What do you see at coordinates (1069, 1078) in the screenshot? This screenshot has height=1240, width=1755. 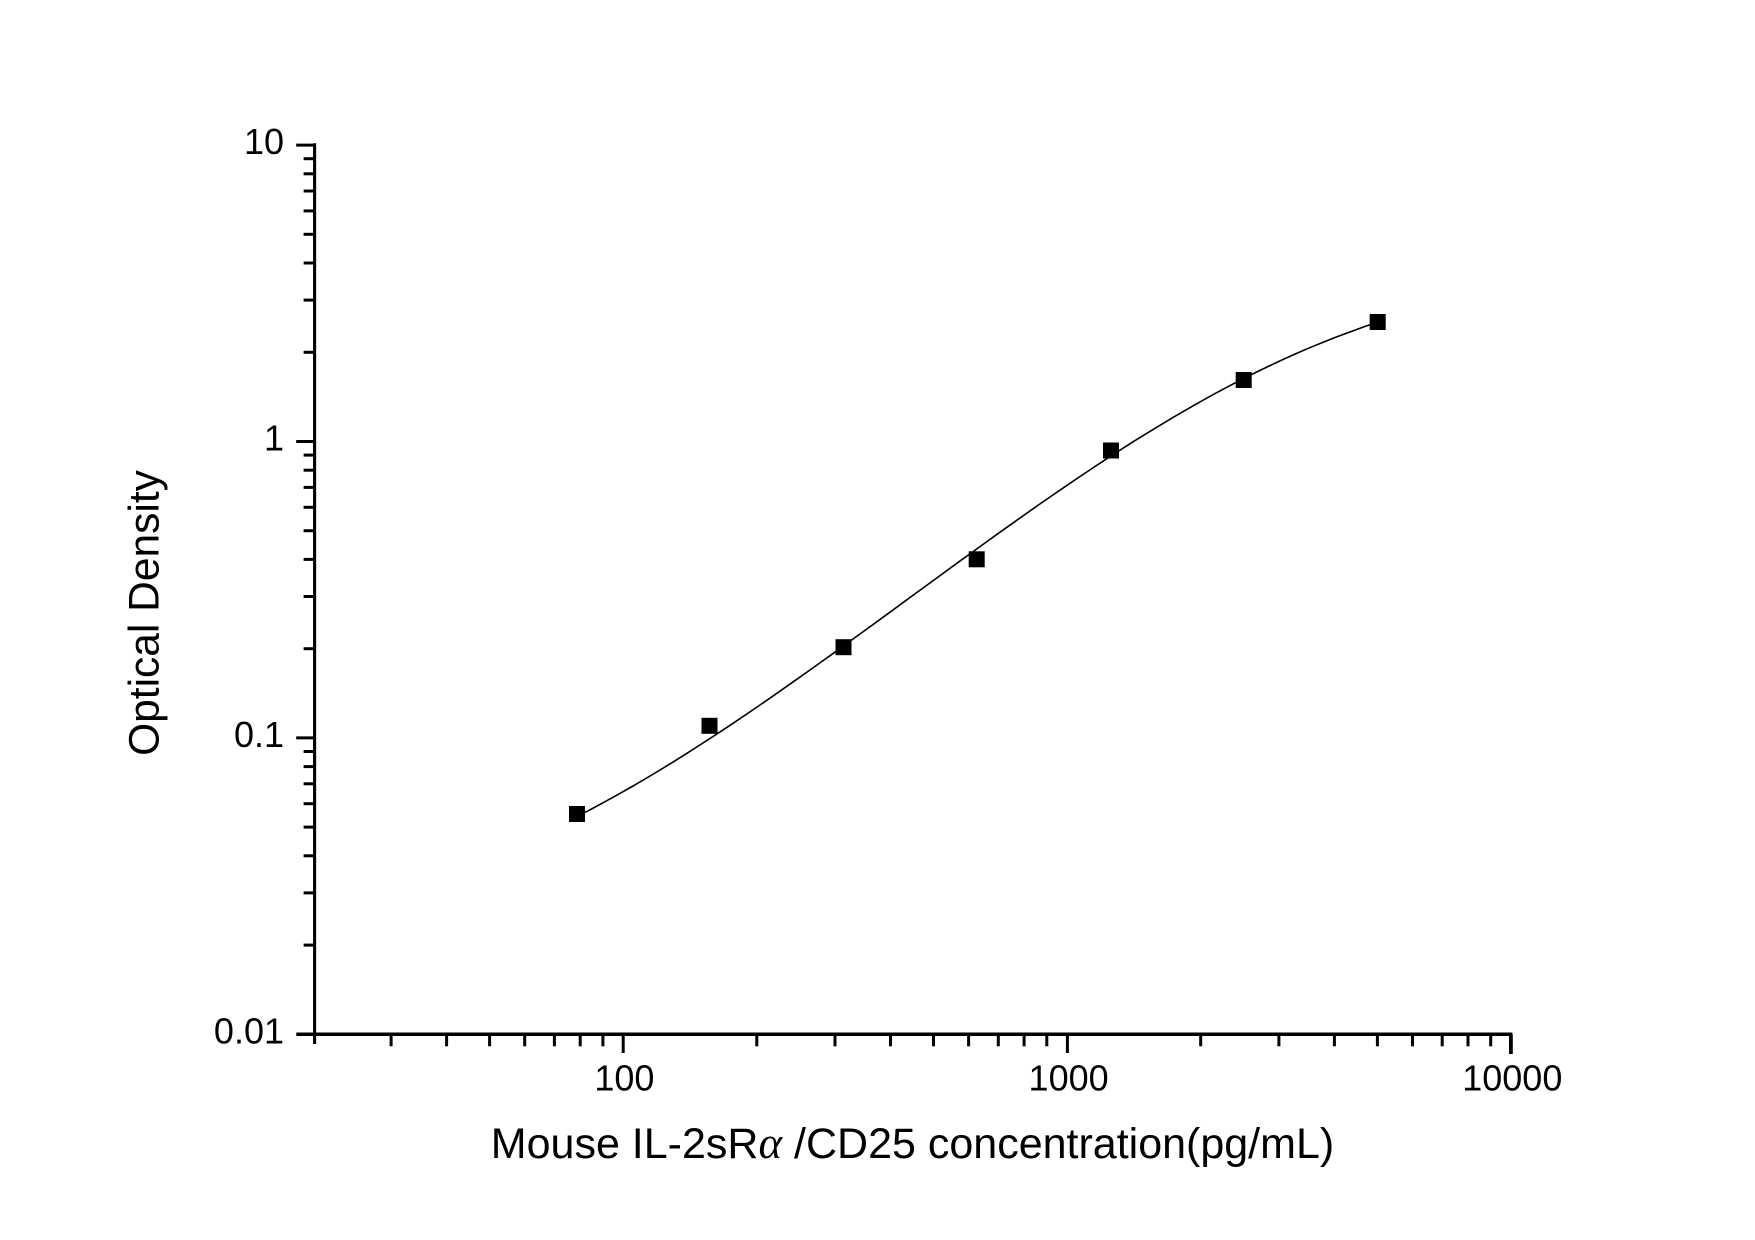 I see `svg-text: 1000` at bounding box center [1069, 1078].